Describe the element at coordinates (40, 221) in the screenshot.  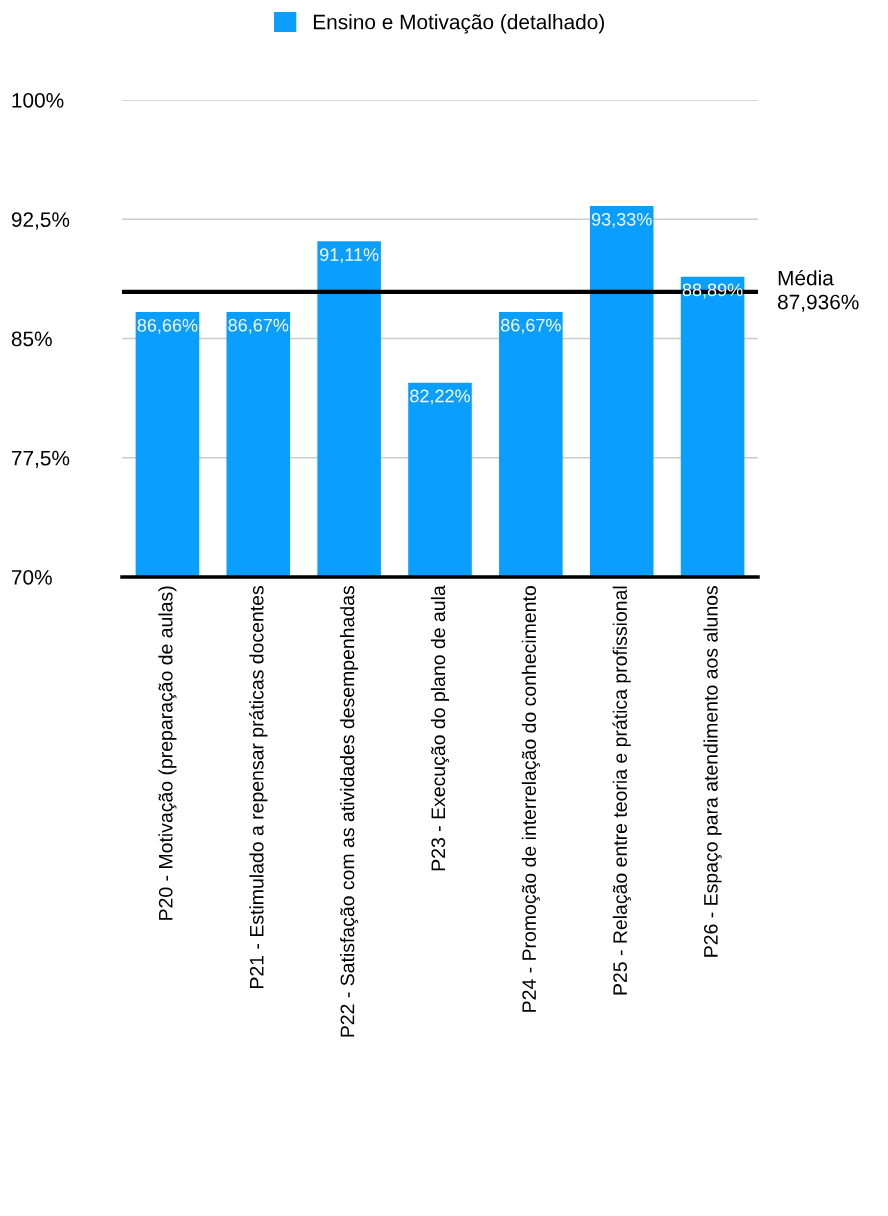
I see `y-tick-label: 92,5%` at that location.